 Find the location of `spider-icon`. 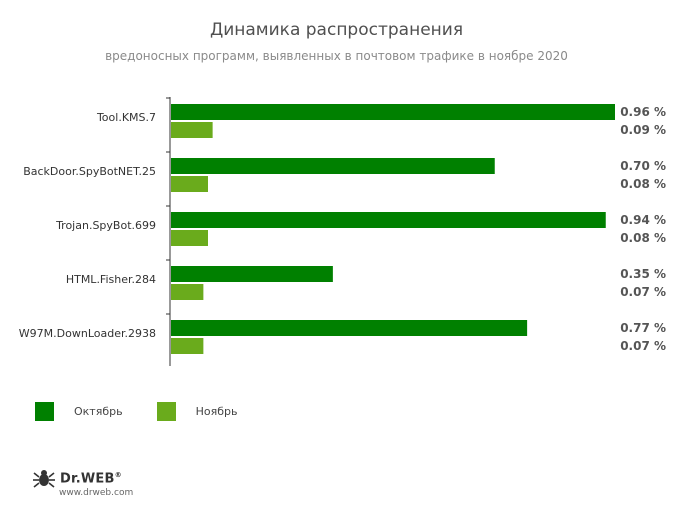

spider-icon is located at coordinates (44, 479).